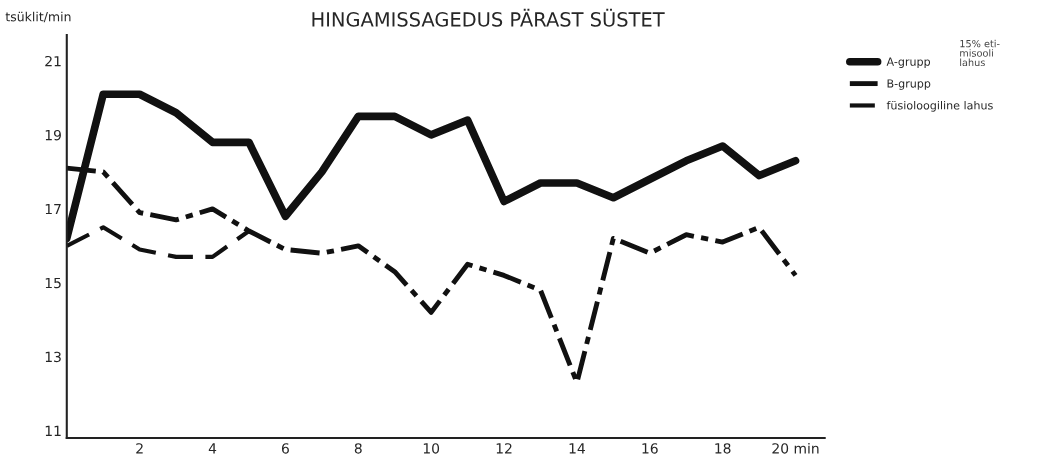  What do you see at coordinates (908, 62) in the screenshot?
I see `legend-label: A-grupp` at bounding box center [908, 62].